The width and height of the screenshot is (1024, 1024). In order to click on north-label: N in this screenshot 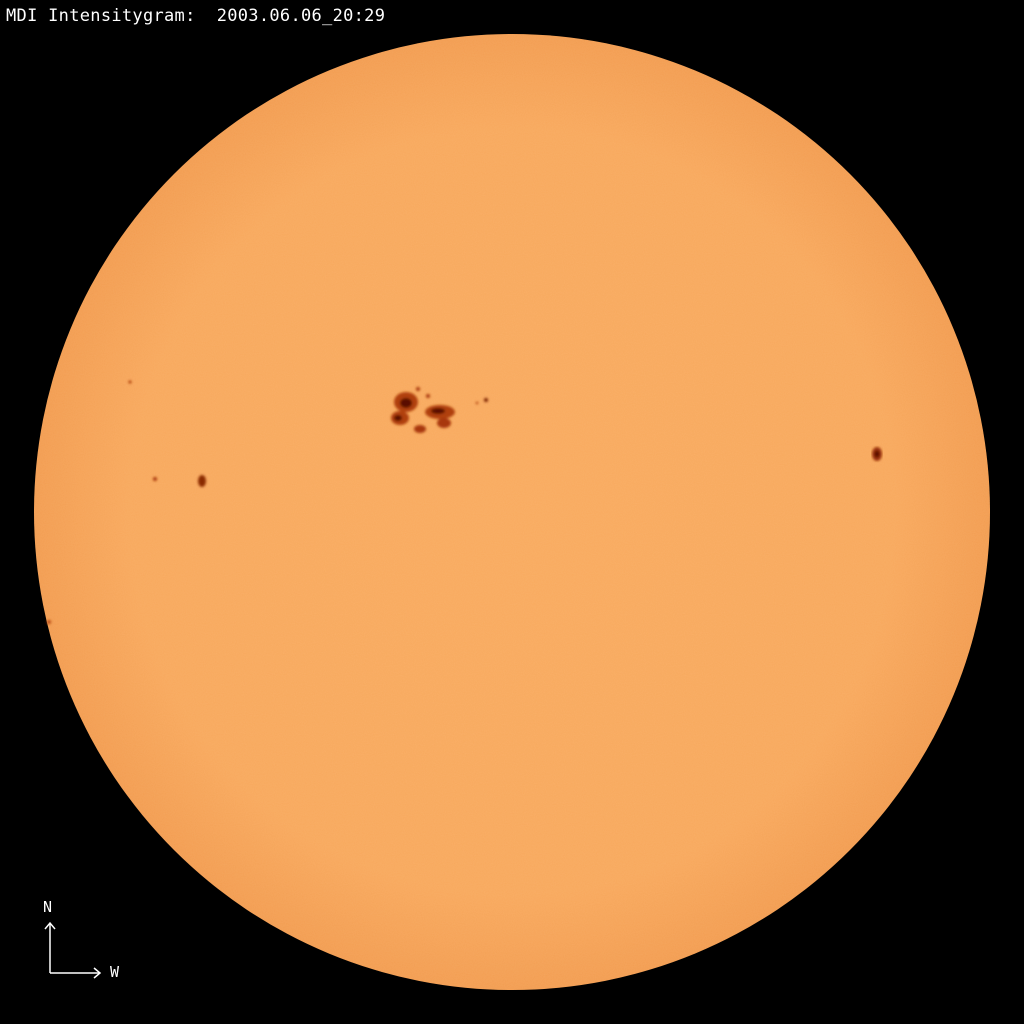, I will do `click(48, 907)`.